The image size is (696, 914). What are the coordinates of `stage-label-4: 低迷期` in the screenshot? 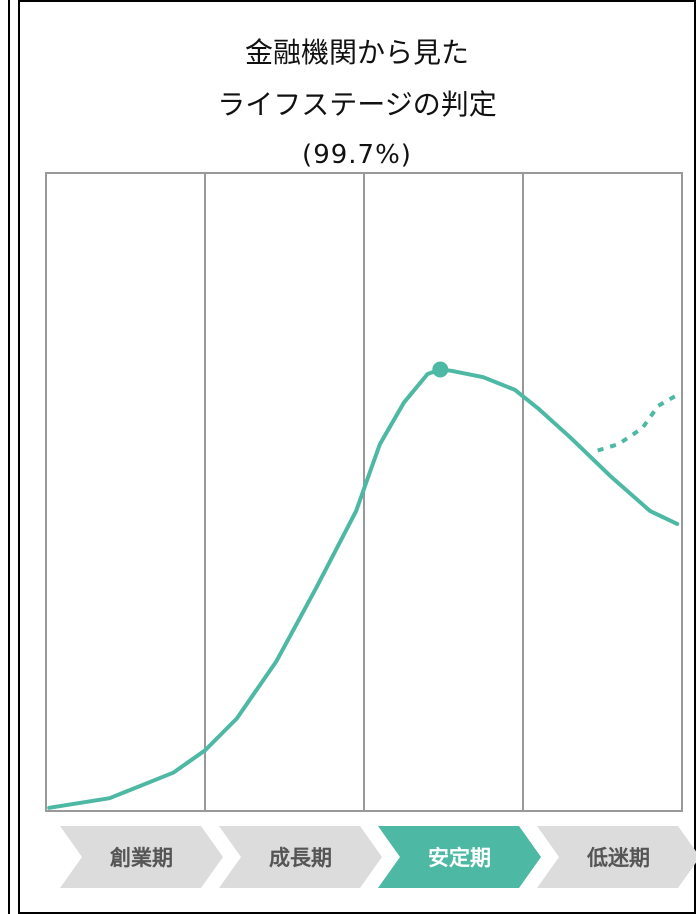 It's located at (618, 858).